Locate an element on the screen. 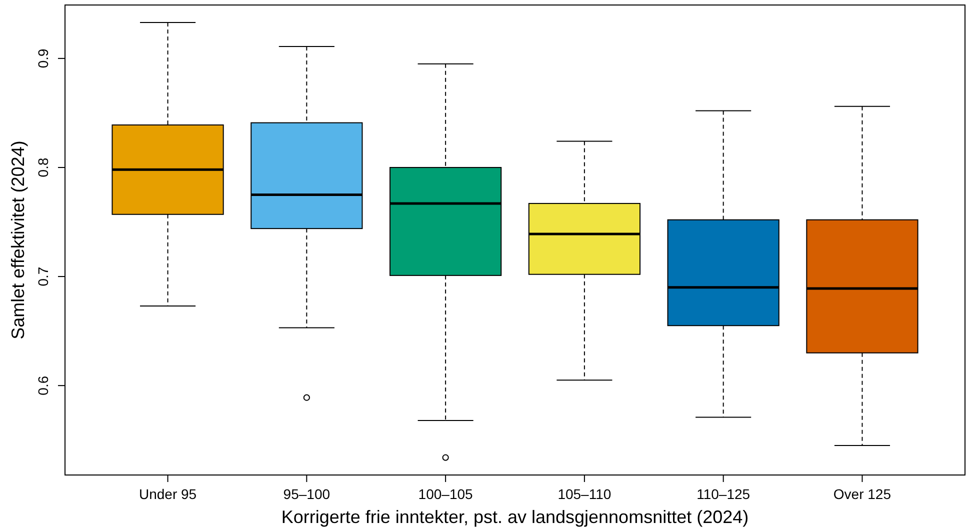 Image resolution: width=967 pixels, height=528 pixels. x-tick-label: 110–125 is located at coordinates (723, 494).